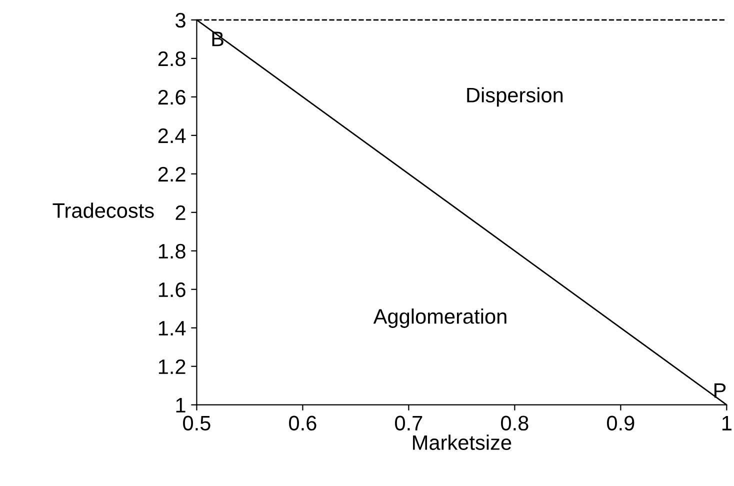  I want to click on x-tick-label: 1, so click(727, 423).